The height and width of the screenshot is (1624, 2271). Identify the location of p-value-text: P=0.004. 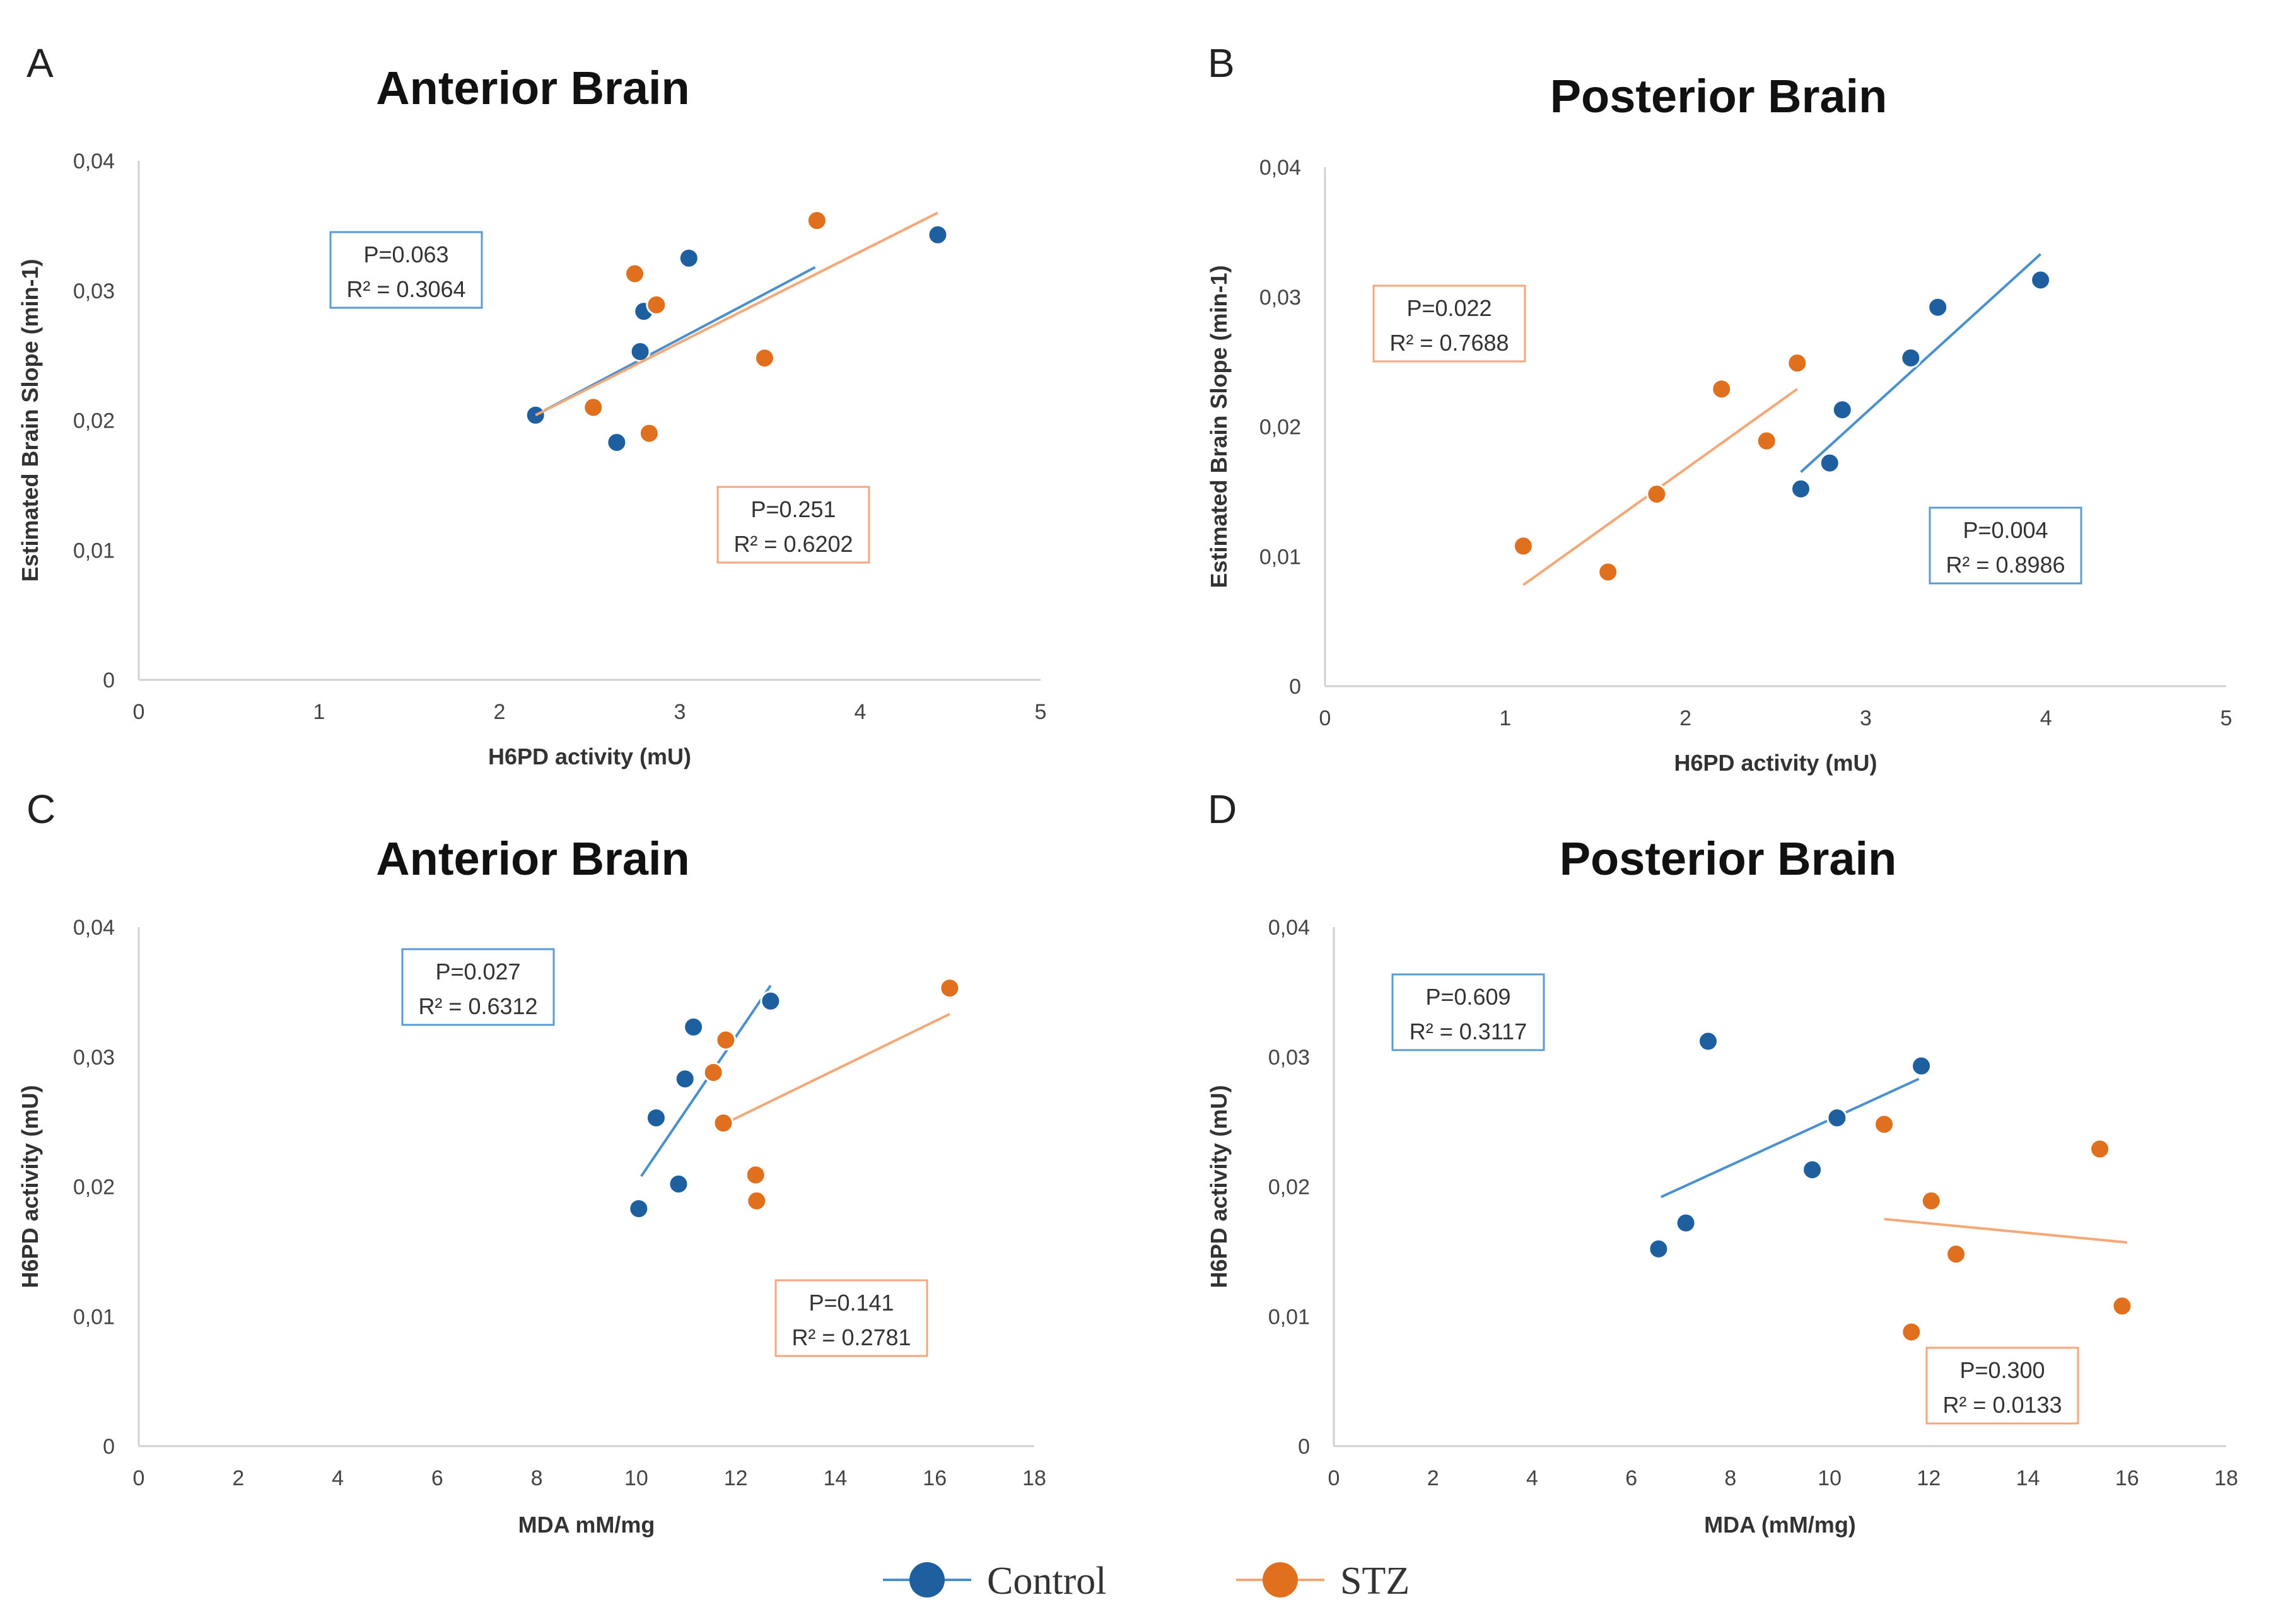
(2005, 530).